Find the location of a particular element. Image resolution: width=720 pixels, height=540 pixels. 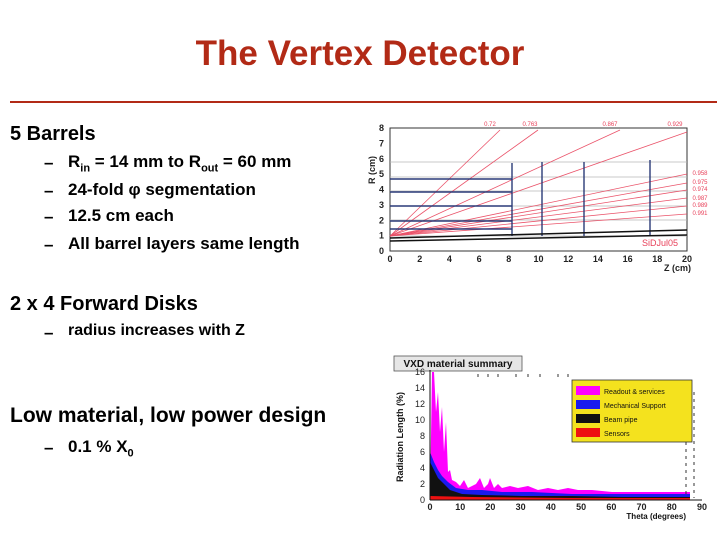

barrels-heading: 5 Barrels is located at coordinates (53, 134).